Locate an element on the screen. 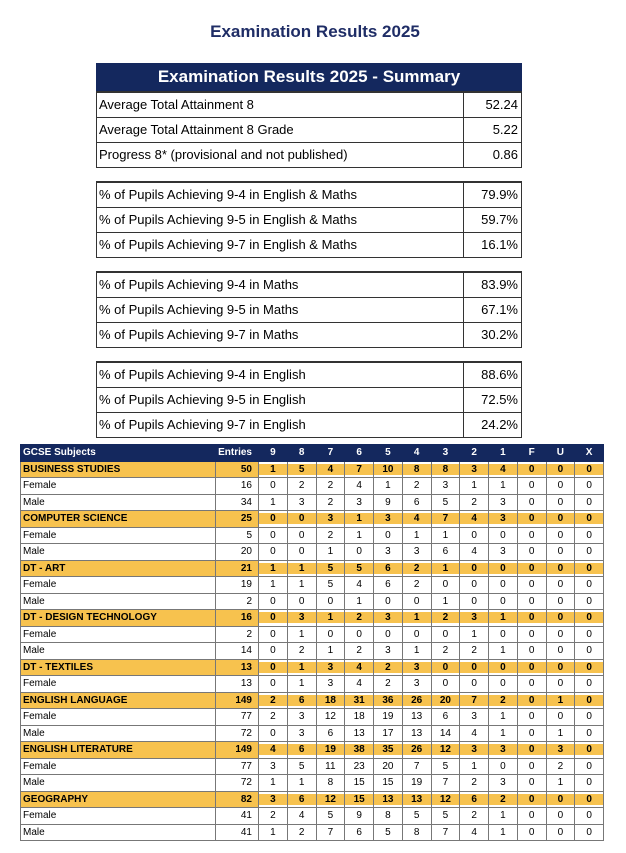 This screenshot has width=626, height=853. subject-row: DT - TEXTILES 13 0 1 3 4 2 3 0 0 0 0 0 0 is located at coordinates (312, 667).